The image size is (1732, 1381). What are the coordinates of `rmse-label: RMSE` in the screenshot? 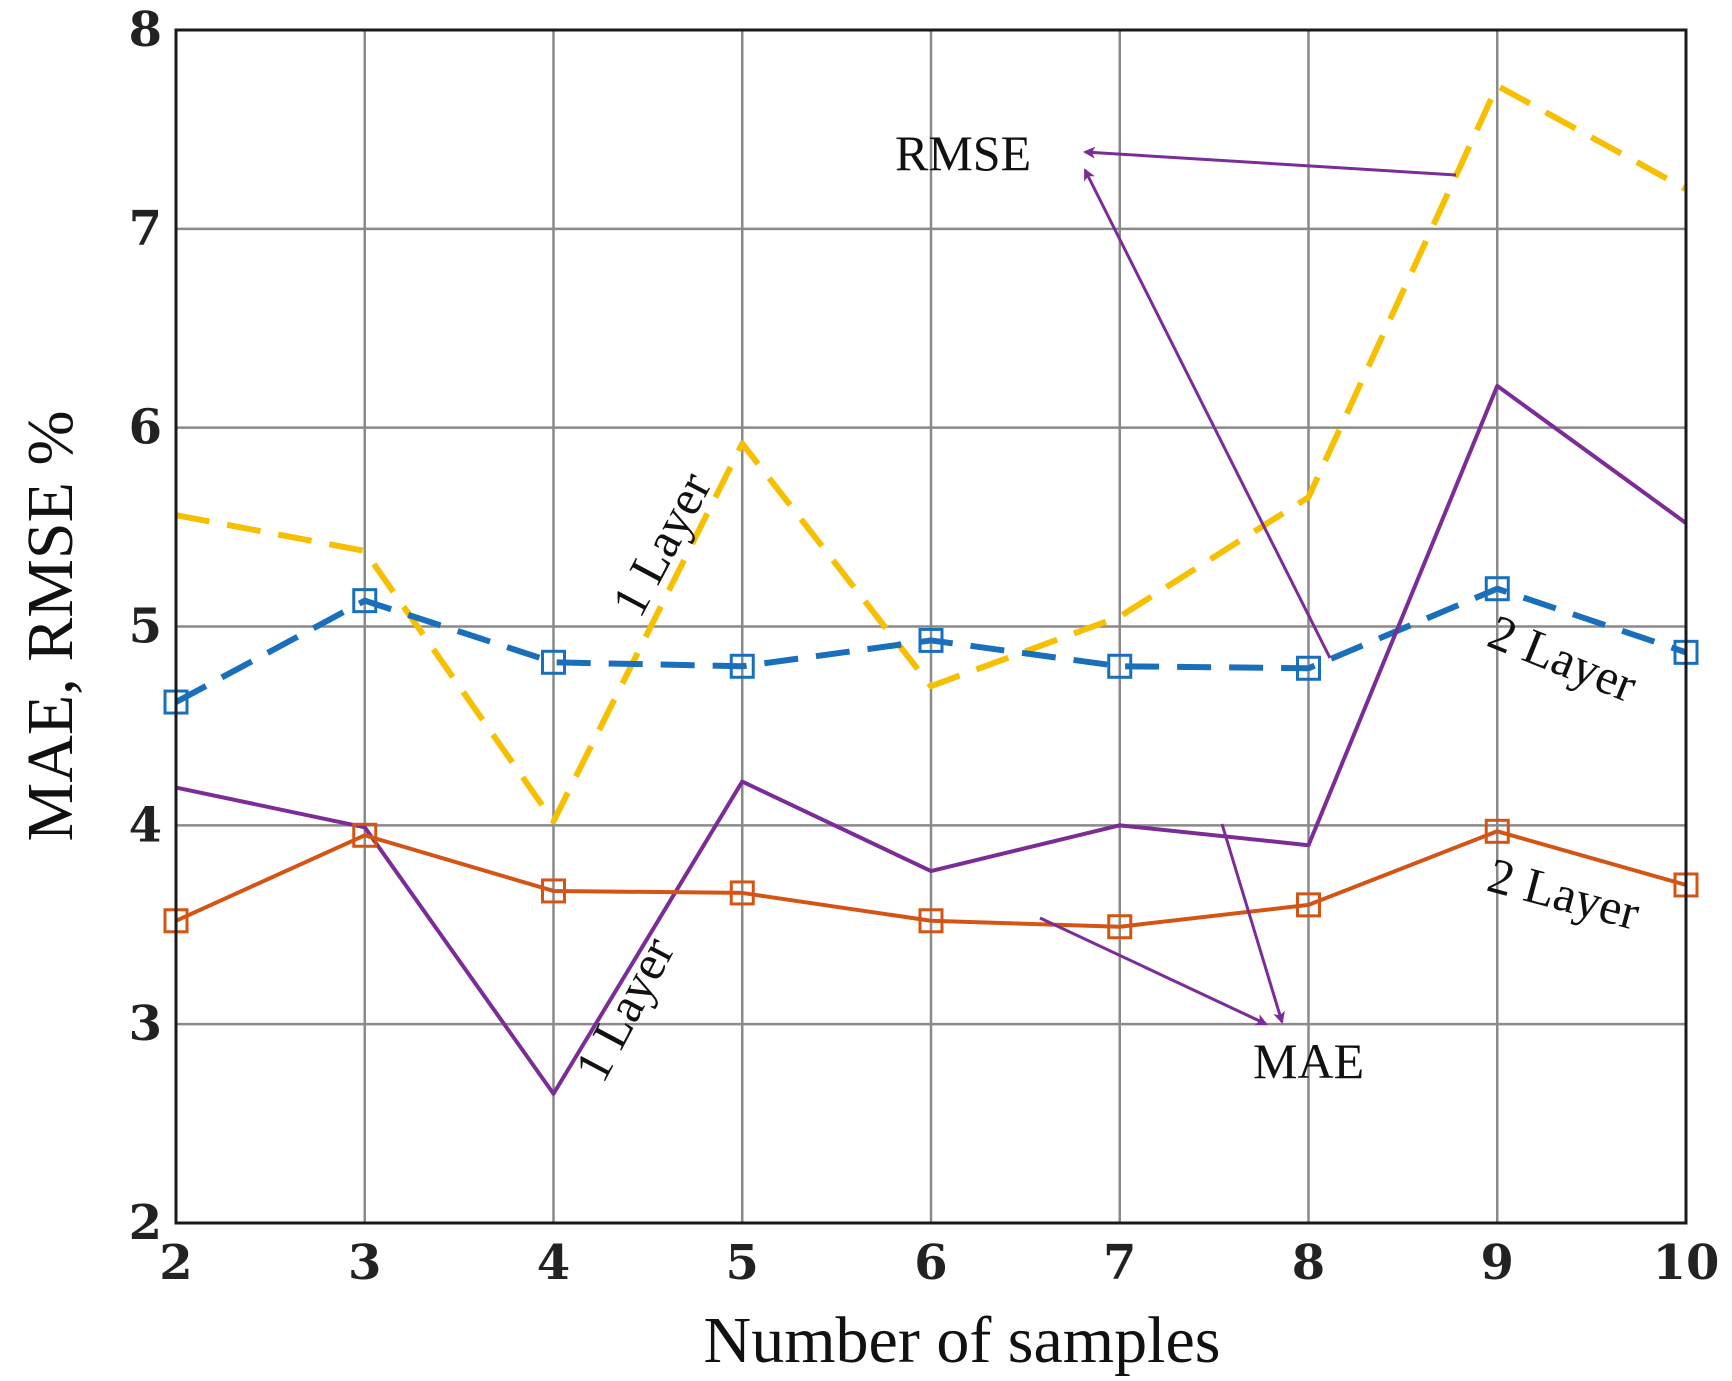 It's located at (963, 153).